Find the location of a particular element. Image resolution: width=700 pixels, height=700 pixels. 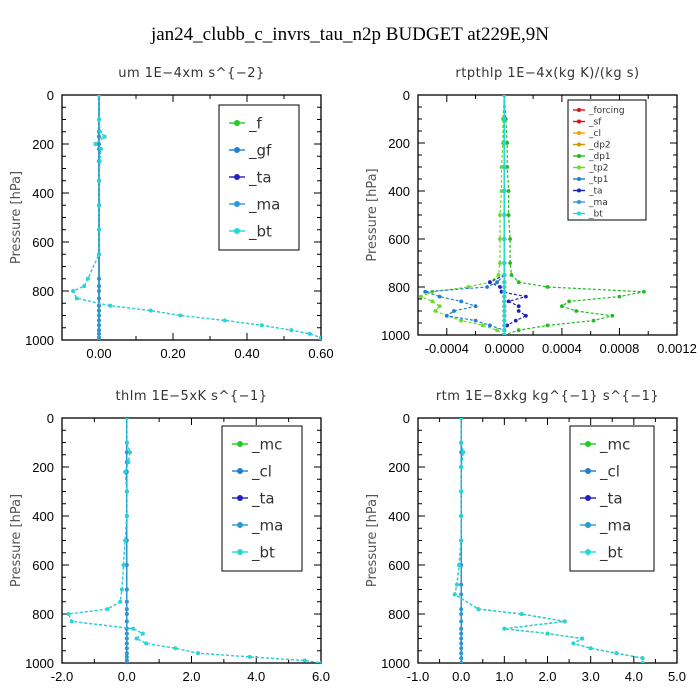

panel-title: rtm 1E−8xkg kg^{−1} s^{−1} is located at coordinates (547, 396).